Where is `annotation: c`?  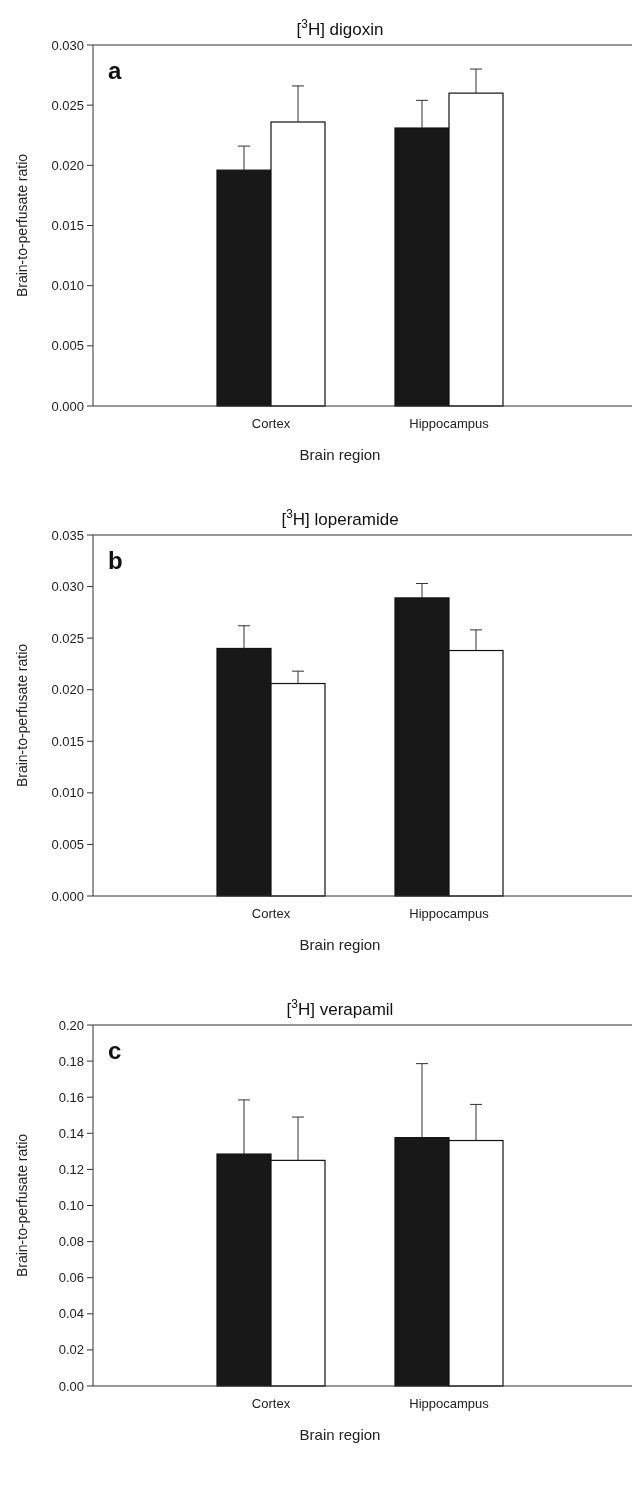 annotation: c is located at coordinates (115, 1050).